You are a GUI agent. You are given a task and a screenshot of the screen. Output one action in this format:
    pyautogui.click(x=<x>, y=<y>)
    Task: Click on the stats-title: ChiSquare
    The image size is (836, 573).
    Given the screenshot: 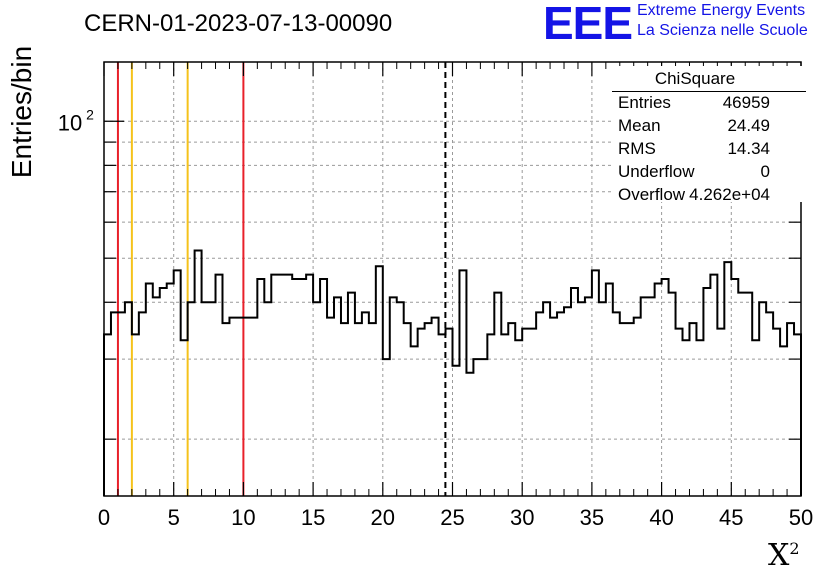 What is the action you would take?
    pyautogui.click(x=695, y=78)
    